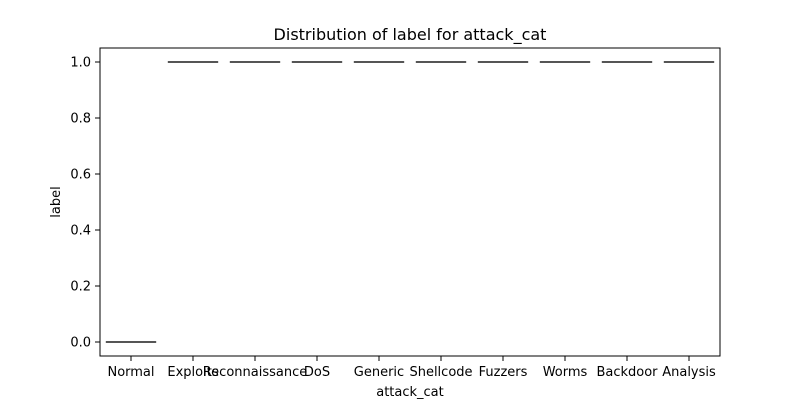 Image resolution: width=800 pixels, height=400 pixels. What do you see at coordinates (565, 372) in the screenshot?
I see `x-tick-label: Worms` at bounding box center [565, 372].